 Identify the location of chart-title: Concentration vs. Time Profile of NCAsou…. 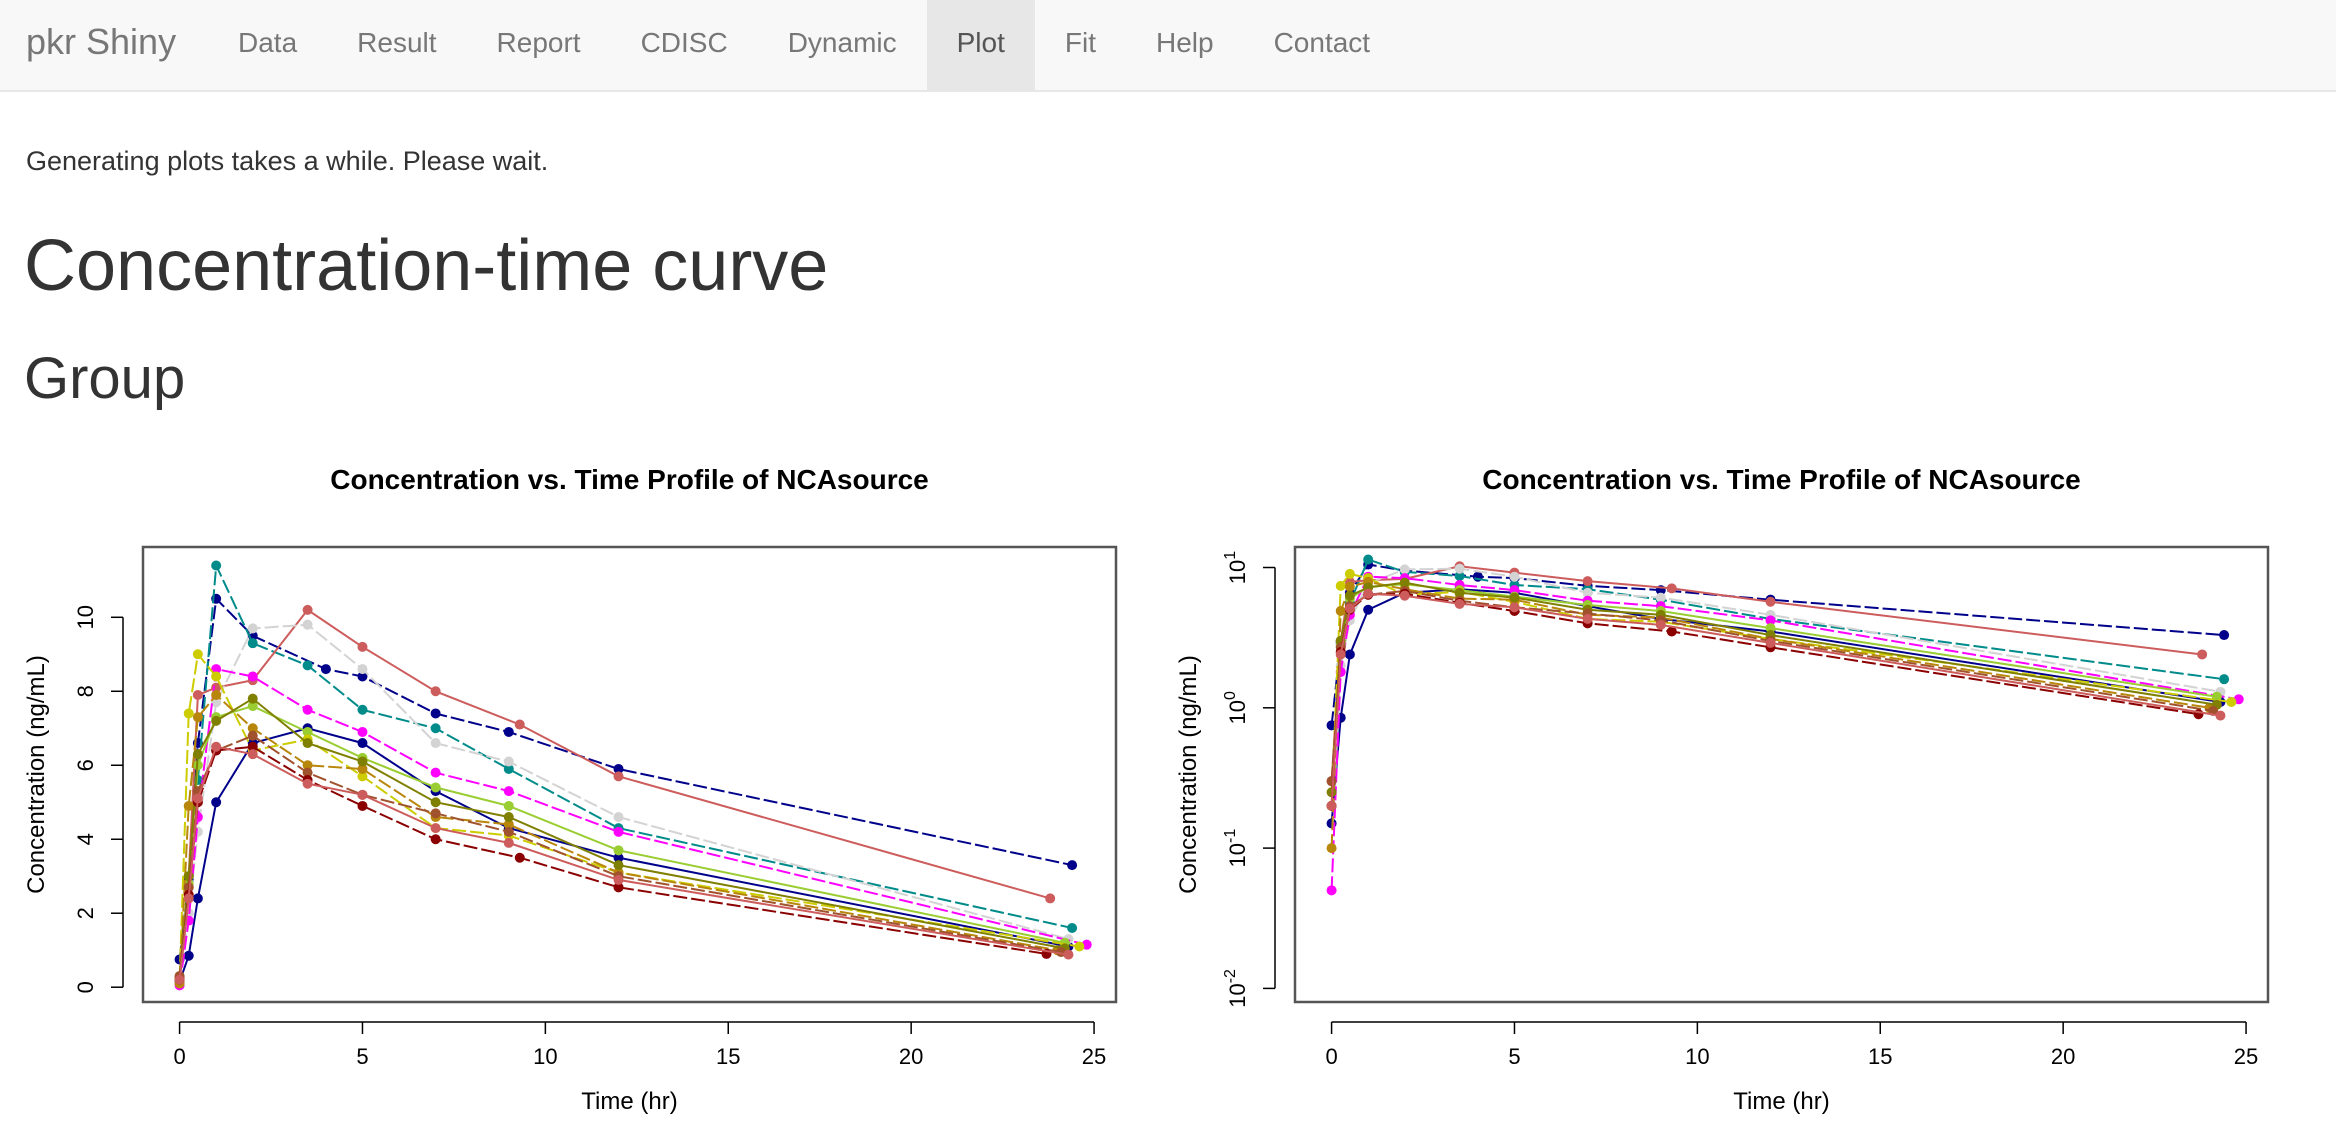
(629, 479).